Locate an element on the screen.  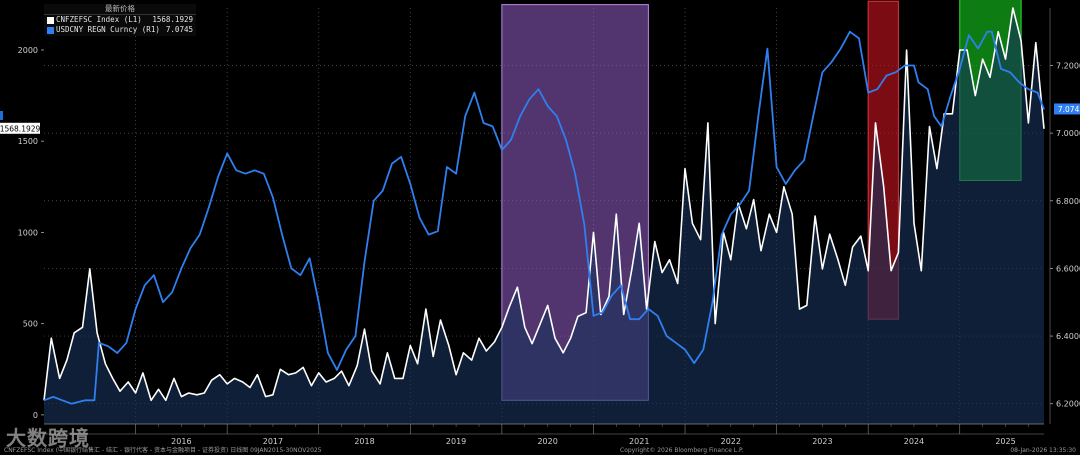
last-value-label-right: 7.0745 is located at coordinates (1069, 109).